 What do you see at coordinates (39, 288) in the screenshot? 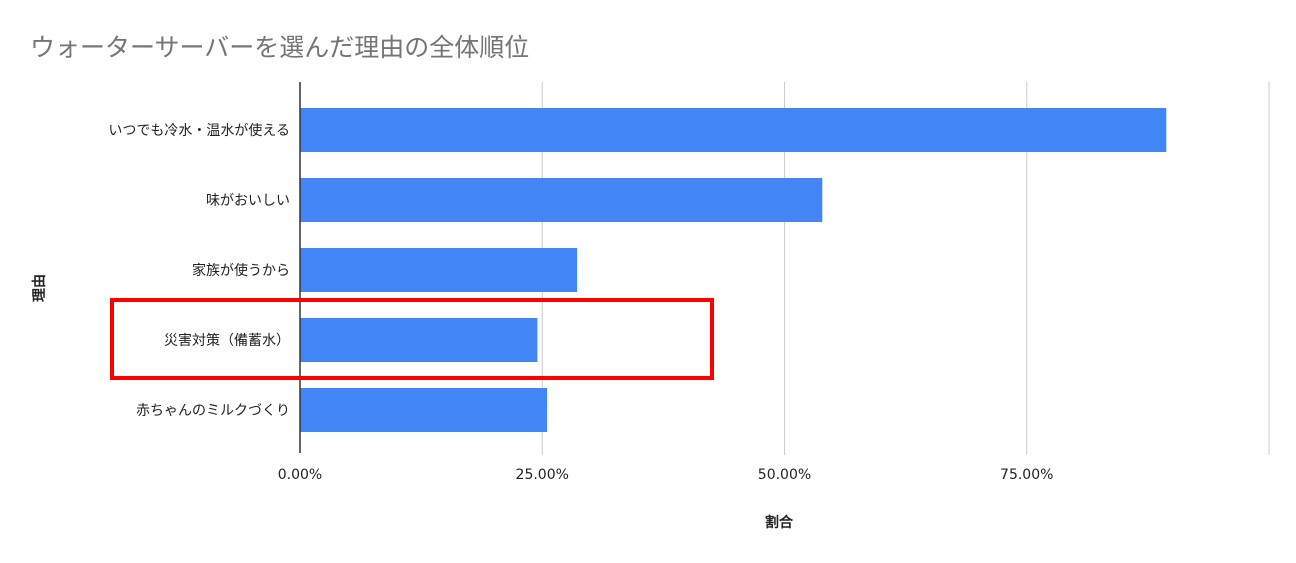
I see `y-axis-label: 理由` at bounding box center [39, 288].